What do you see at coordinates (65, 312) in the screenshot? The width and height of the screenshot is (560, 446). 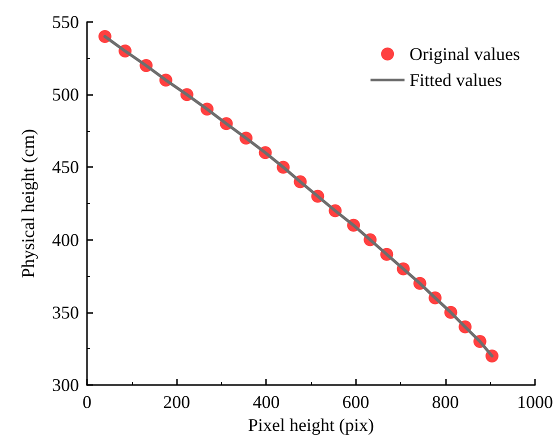 I see `y-tick-label: 350` at bounding box center [65, 312].